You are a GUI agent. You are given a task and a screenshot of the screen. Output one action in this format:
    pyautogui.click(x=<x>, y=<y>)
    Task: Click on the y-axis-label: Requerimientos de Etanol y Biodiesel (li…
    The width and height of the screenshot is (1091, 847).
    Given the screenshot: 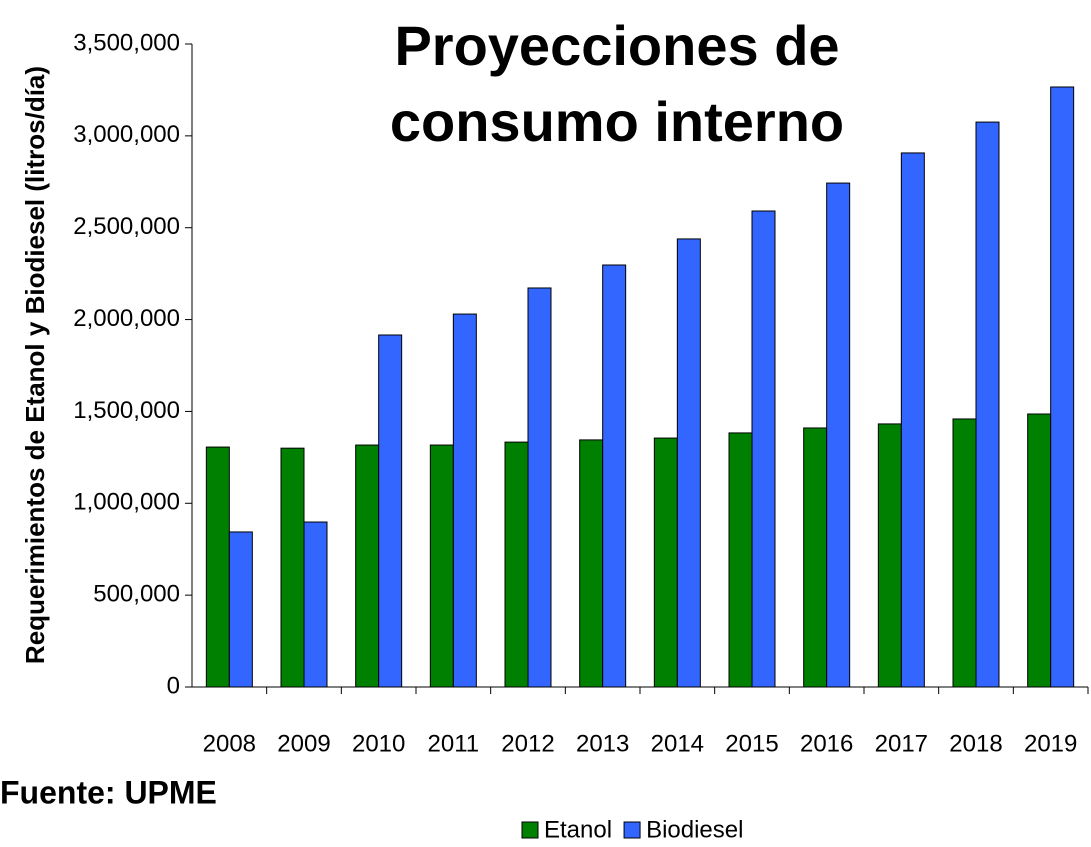 What is the action you would take?
    pyautogui.click(x=35, y=365)
    